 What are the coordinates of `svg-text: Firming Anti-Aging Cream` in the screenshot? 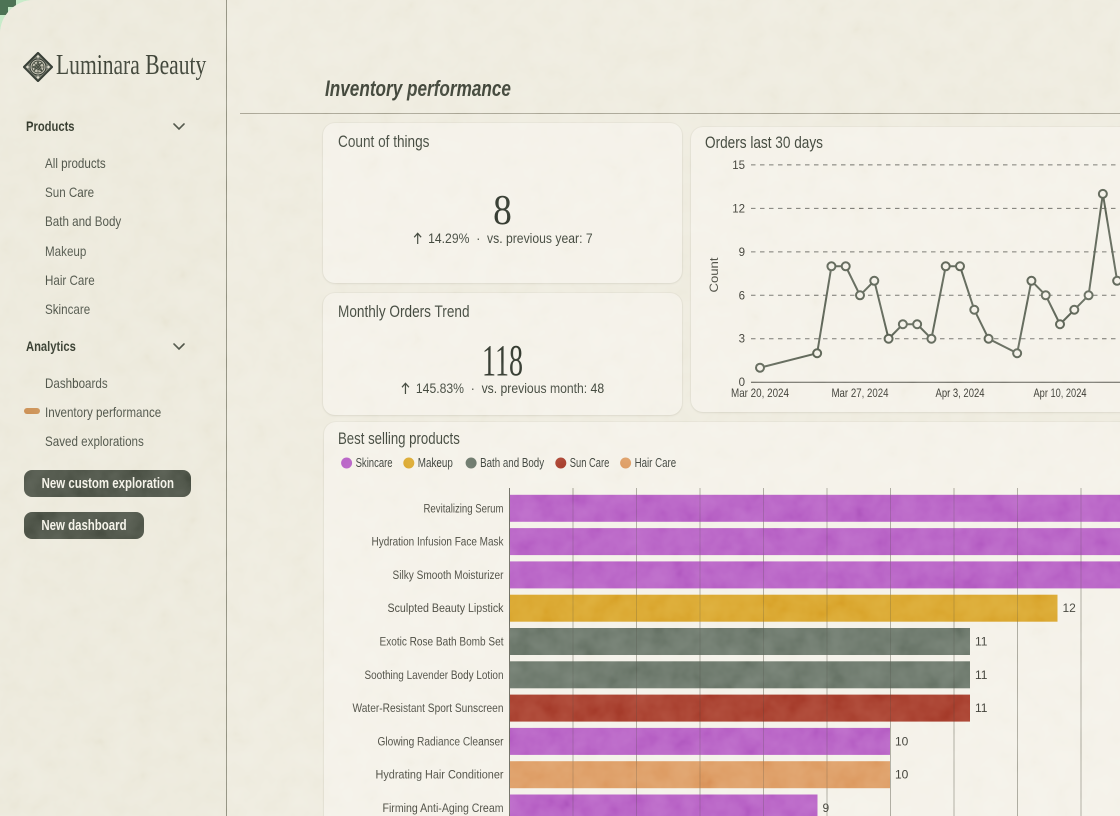 It's located at (443, 808).